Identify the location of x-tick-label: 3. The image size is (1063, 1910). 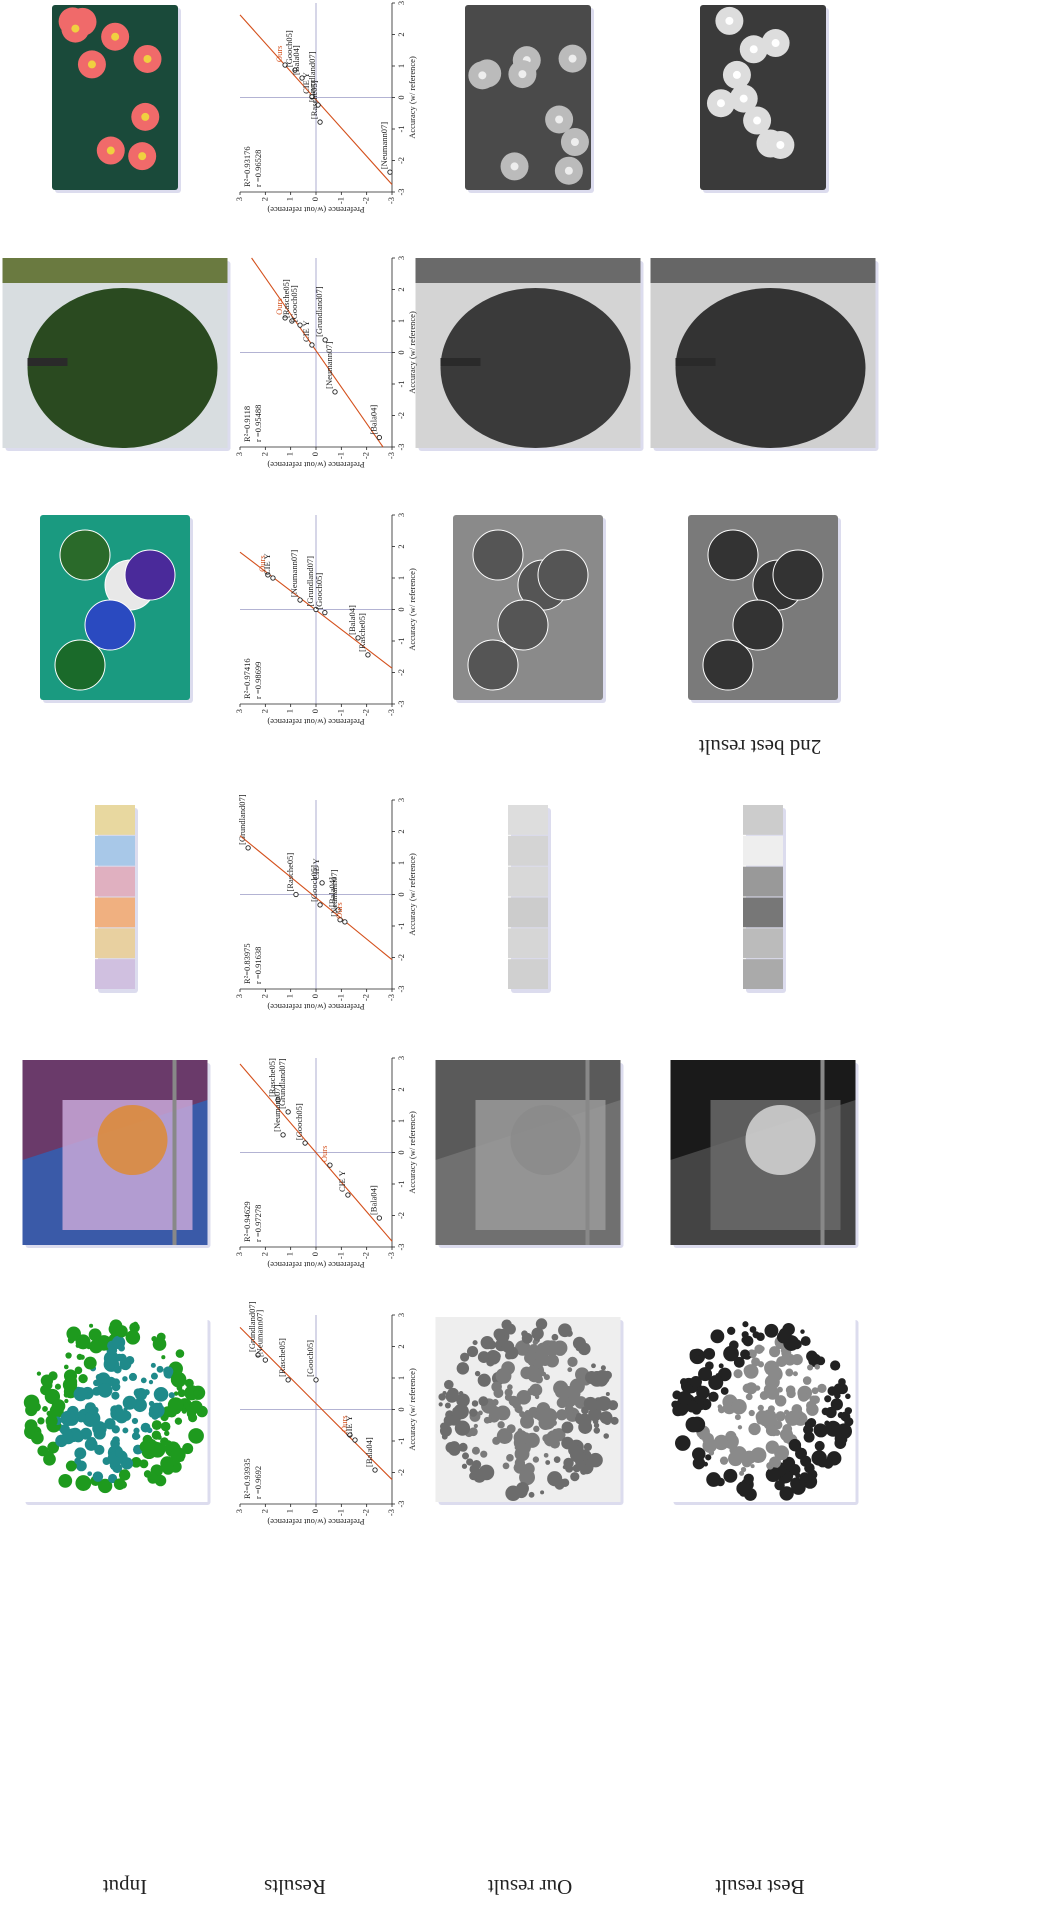
(401, 3).